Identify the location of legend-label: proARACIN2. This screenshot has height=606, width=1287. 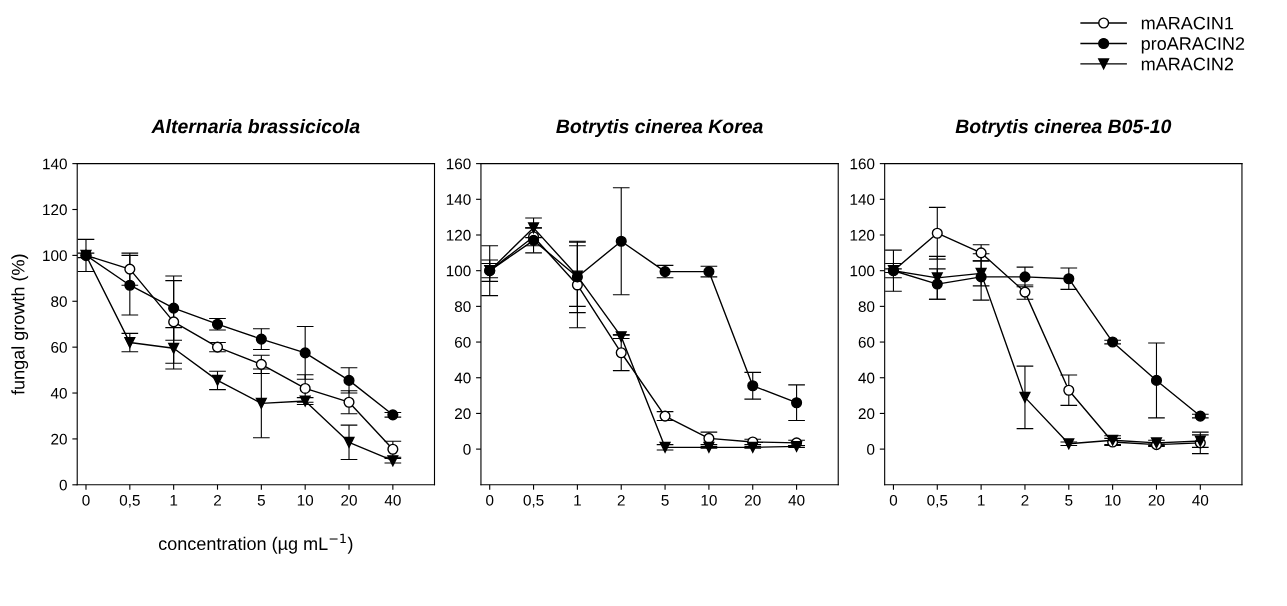
(1193, 45).